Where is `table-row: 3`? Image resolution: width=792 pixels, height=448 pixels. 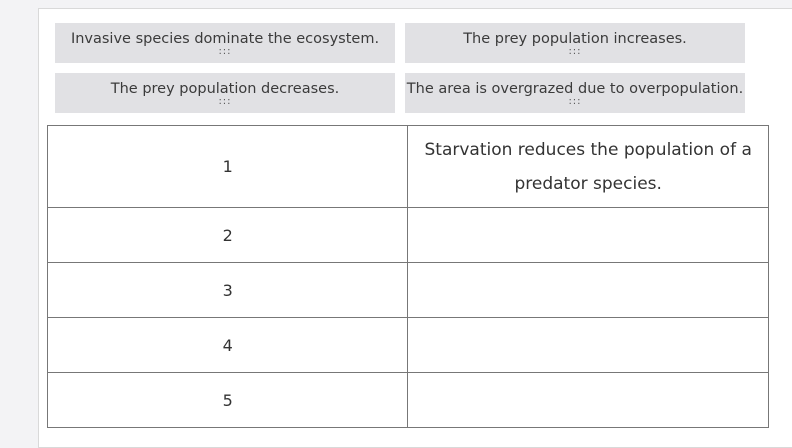
table-row: 3 is located at coordinates (407, 290).